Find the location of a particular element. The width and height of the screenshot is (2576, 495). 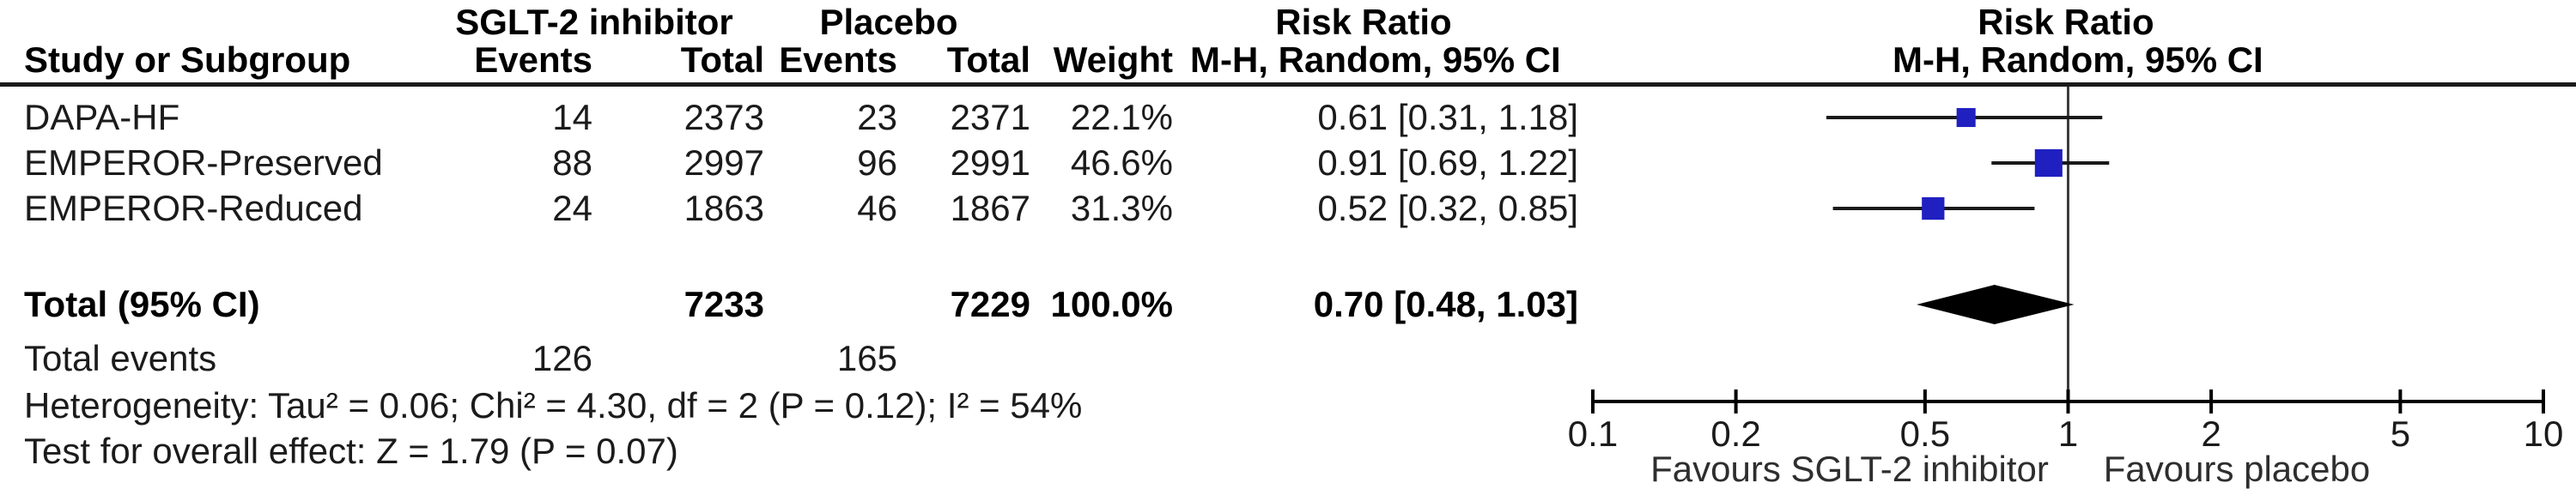

study-name: EMPEROR-Reduced is located at coordinates (193, 208).